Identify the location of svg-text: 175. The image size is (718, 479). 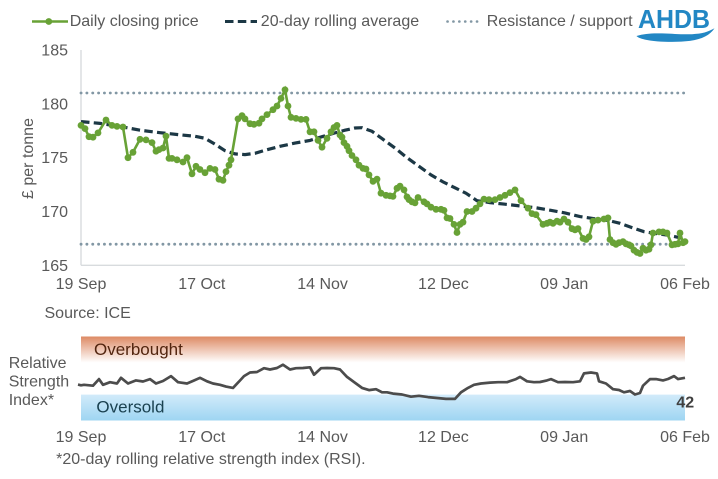
(54, 158).